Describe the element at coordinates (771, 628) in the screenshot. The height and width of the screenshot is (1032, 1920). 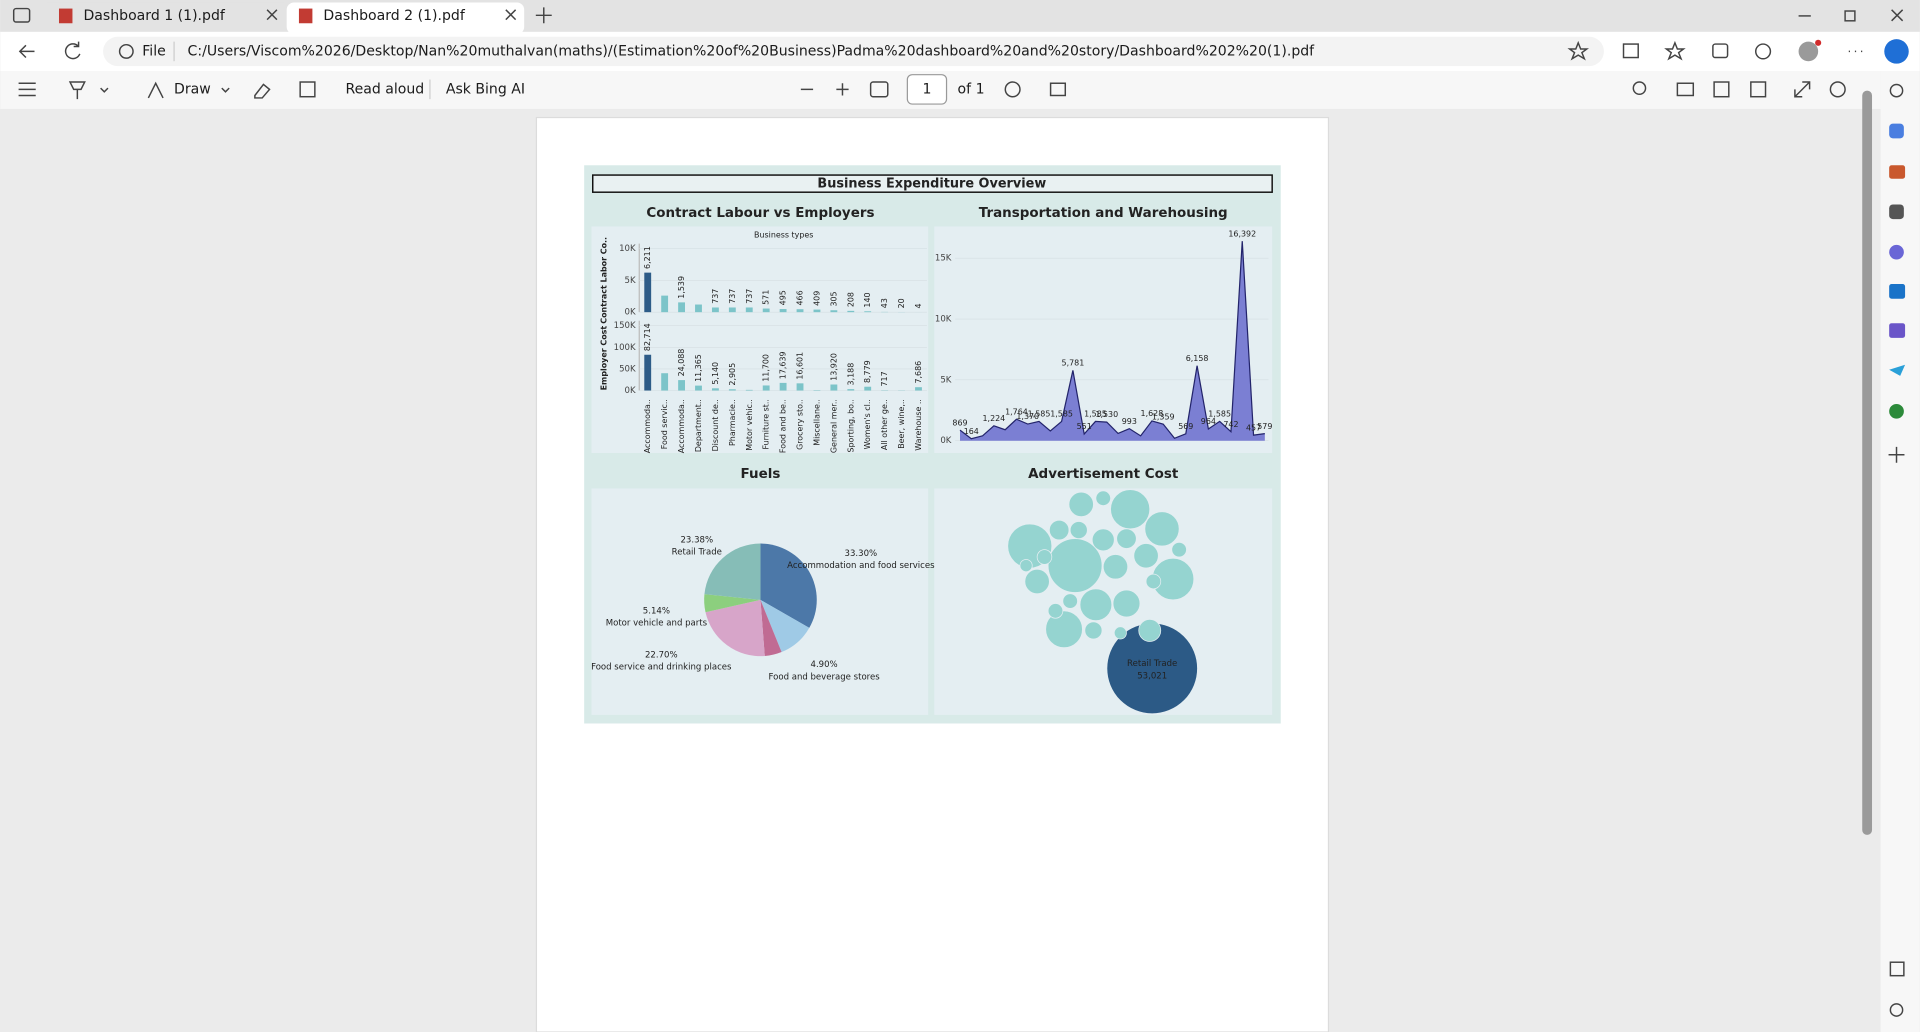
I see `pie-slice` at that location.